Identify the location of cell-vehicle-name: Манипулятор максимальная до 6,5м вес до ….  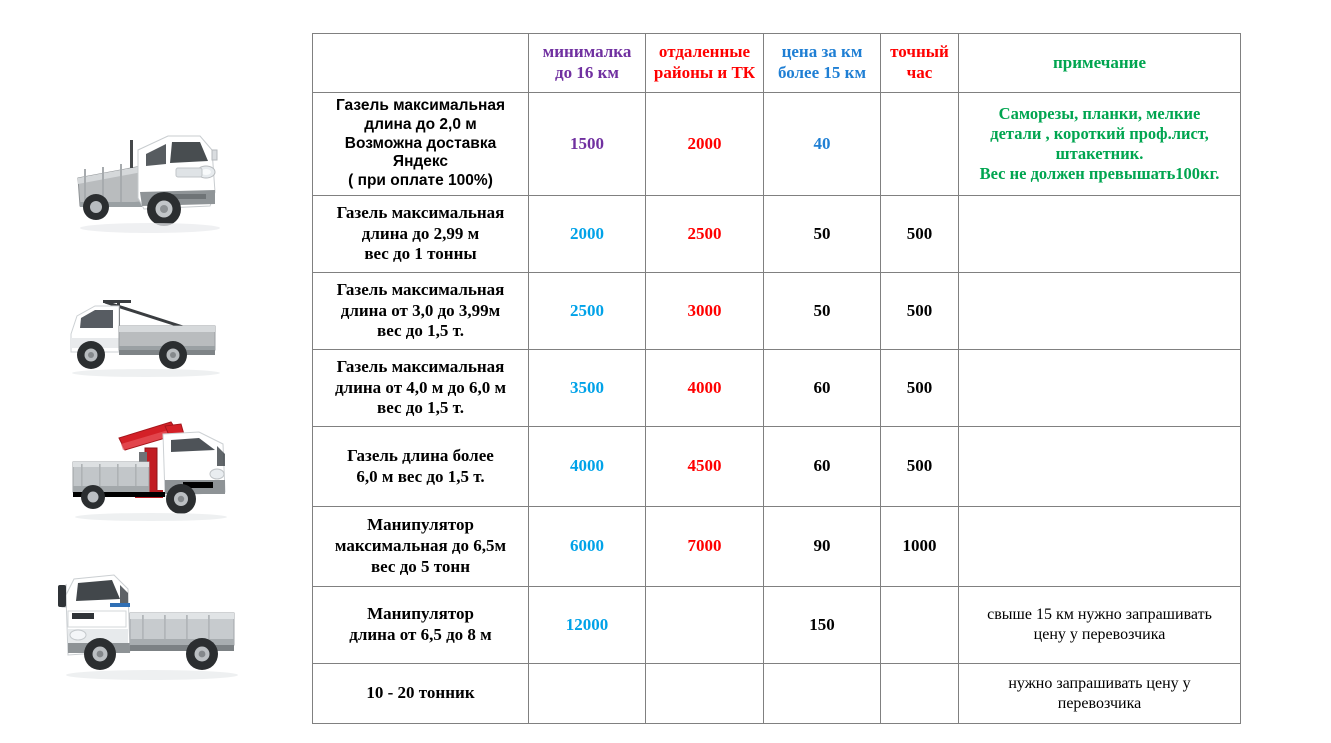
(420, 546).